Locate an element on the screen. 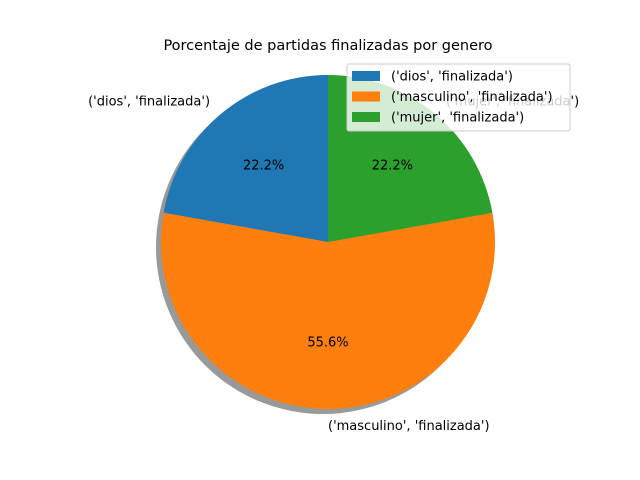  slice-category-label: ('dios', 'finalizada') is located at coordinates (149, 102).